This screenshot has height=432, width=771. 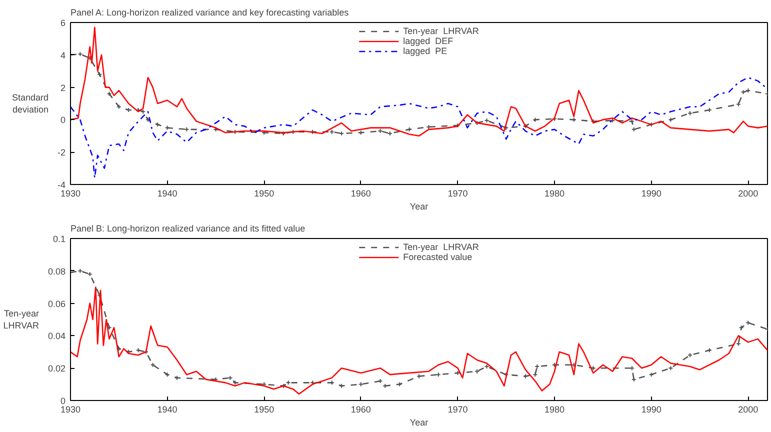 I want to click on chart-title: Panel A: Long-horizon realized variance and key forecasting variables, so click(x=210, y=13).